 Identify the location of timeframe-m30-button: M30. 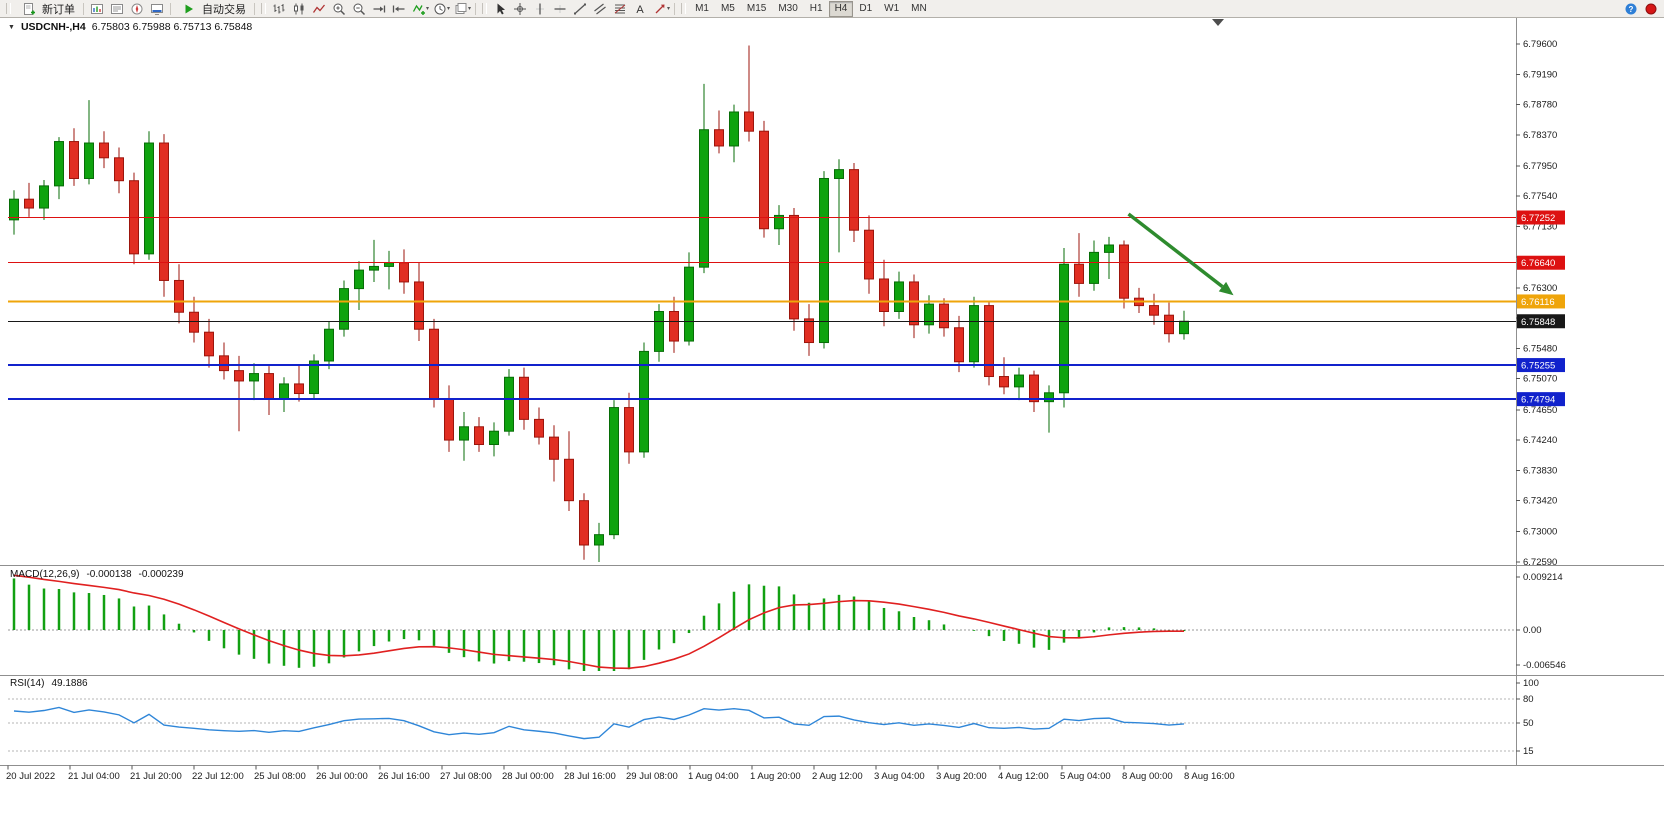
(788, 8).